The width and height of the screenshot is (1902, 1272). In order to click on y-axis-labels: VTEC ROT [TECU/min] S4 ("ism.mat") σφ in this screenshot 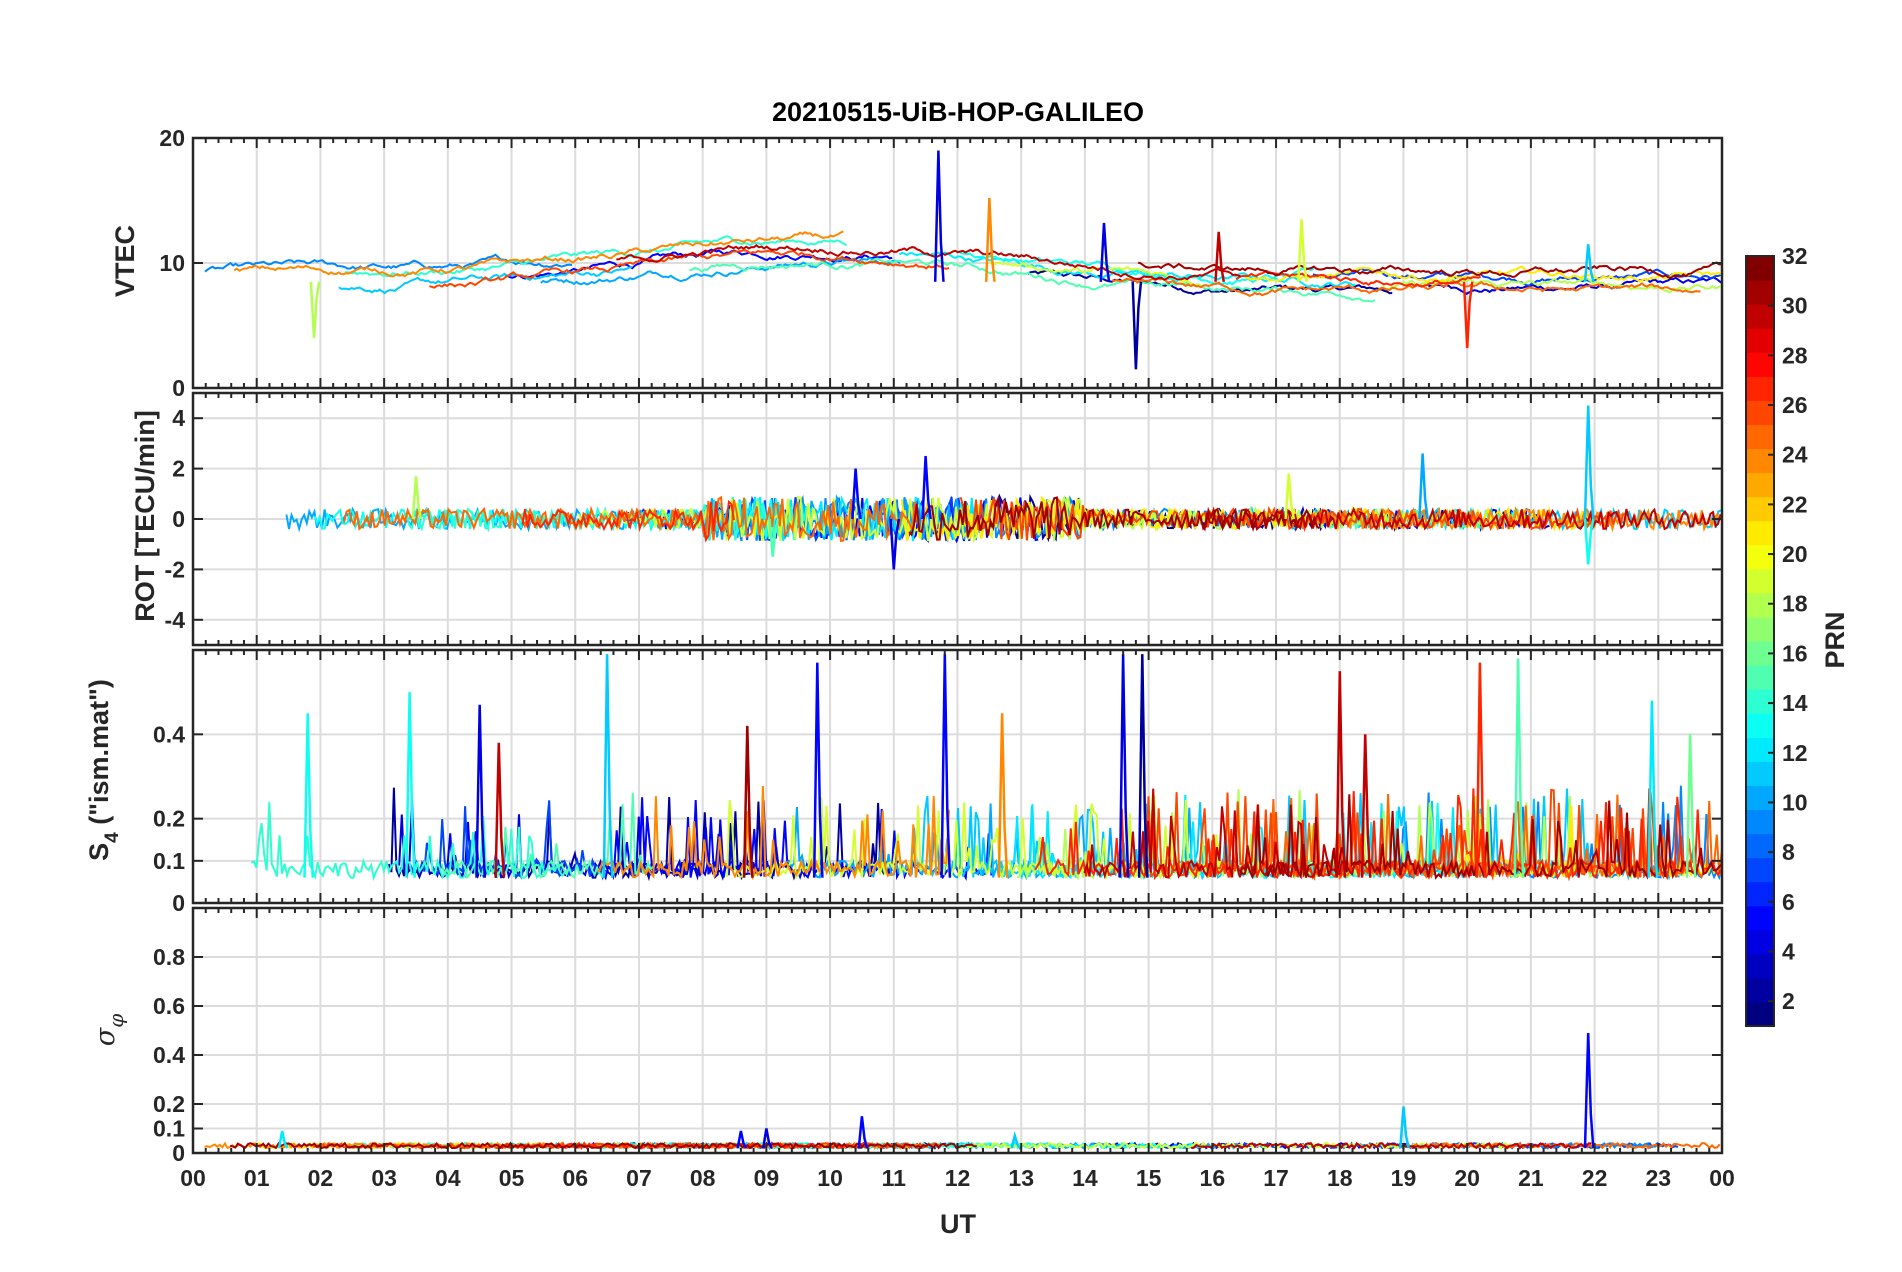, I will do `click(122, 635)`.